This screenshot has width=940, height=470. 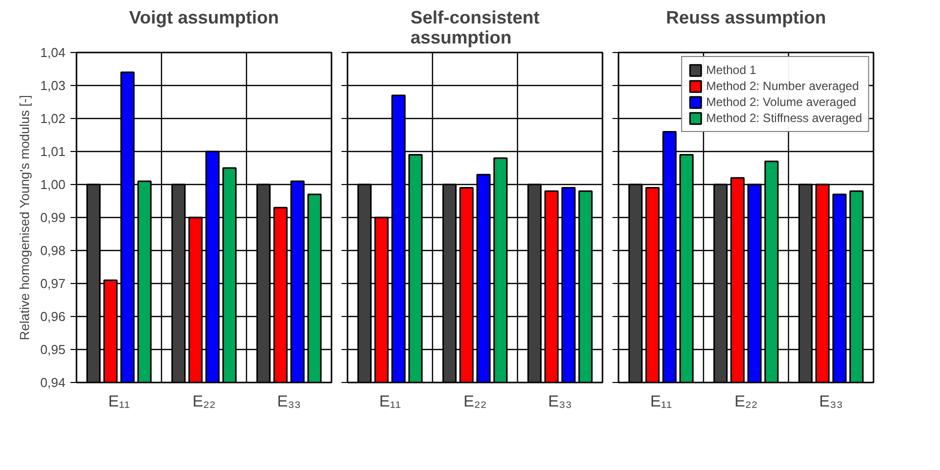 What do you see at coordinates (24, 217) in the screenshot?
I see `y-axis-title: Relative homogenised Young's modulus [-]` at bounding box center [24, 217].